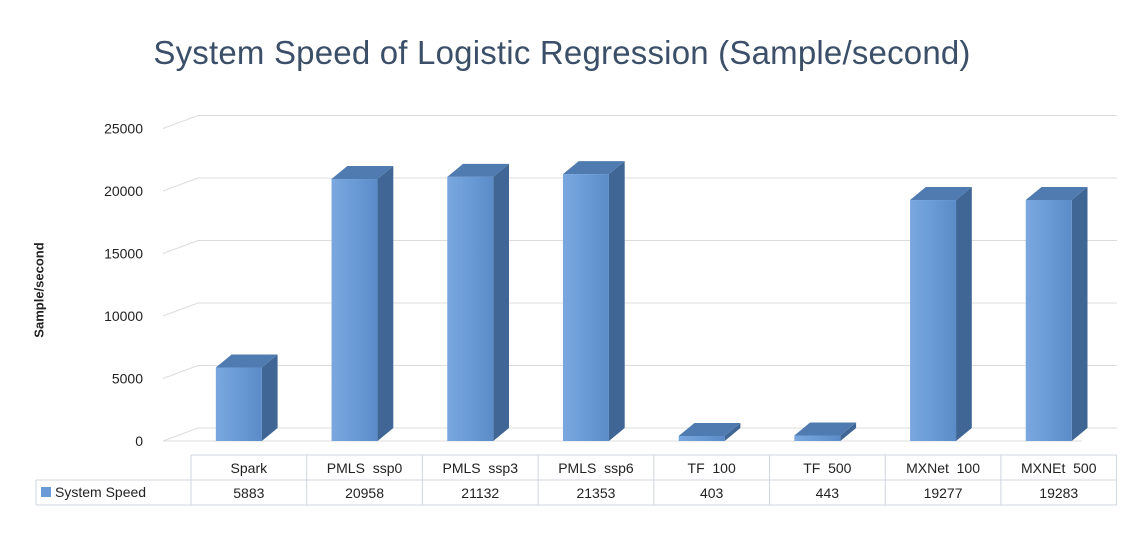 This screenshot has height=554, width=1124. I want to click on category-label: TF 500, so click(827, 468).